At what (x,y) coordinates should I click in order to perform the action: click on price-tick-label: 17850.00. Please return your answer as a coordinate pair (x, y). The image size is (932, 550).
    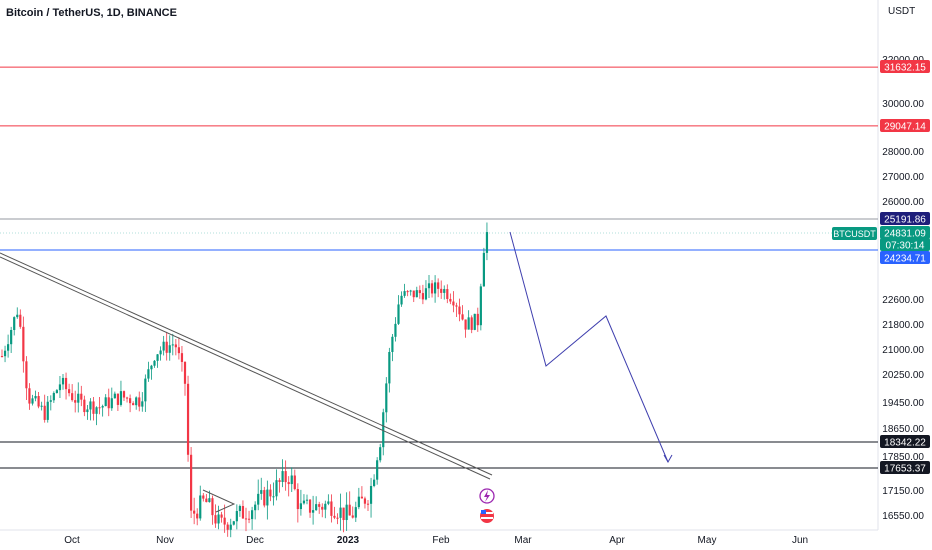
    Looking at the image, I should click on (903, 457).